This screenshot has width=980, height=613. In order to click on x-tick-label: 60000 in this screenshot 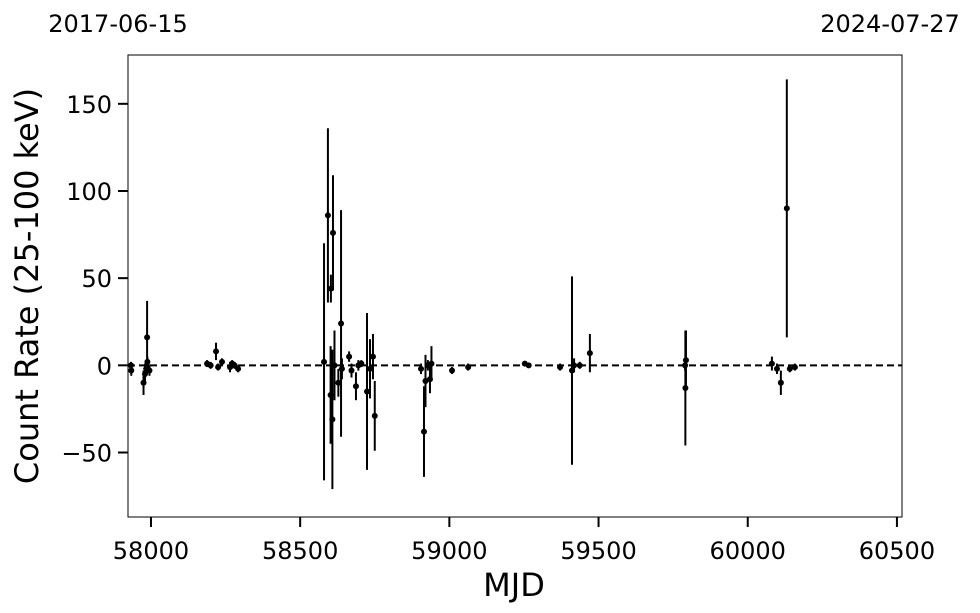, I will do `click(748, 551)`.